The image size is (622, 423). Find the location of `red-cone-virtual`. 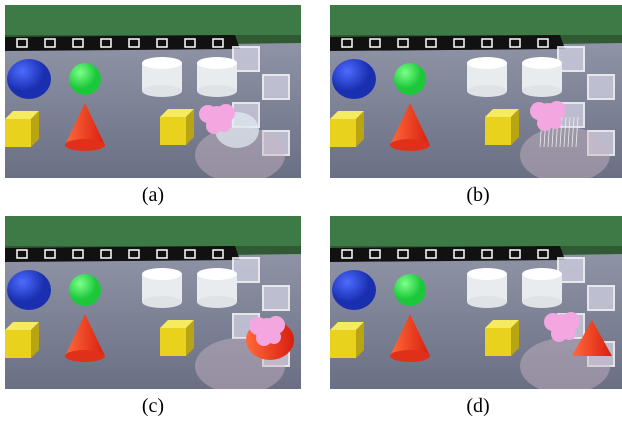

red-cone-virtual is located at coordinates (592, 338).